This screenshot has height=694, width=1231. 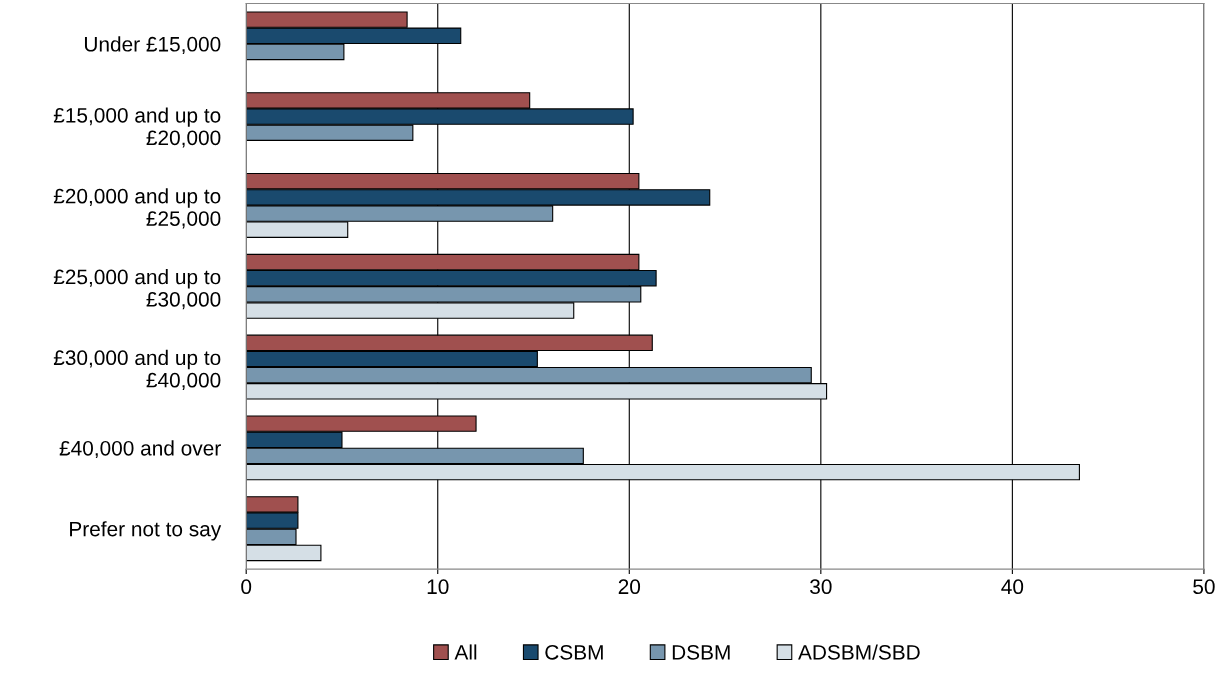 I want to click on legend-label: CSBM, so click(x=574, y=652).